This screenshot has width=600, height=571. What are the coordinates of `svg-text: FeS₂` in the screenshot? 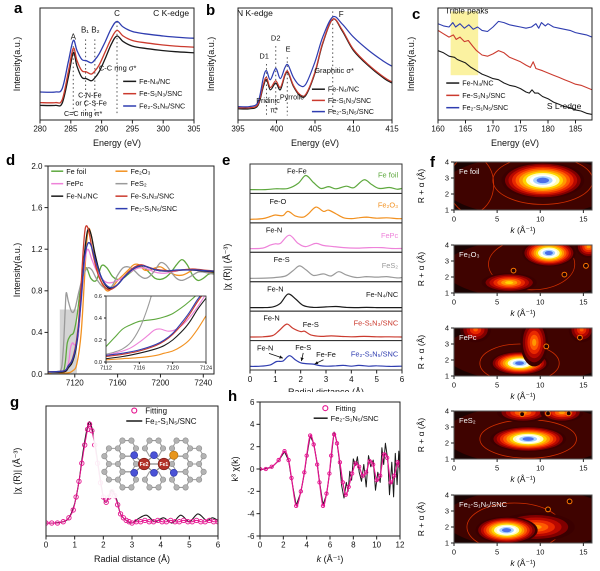 It's located at (138, 183).